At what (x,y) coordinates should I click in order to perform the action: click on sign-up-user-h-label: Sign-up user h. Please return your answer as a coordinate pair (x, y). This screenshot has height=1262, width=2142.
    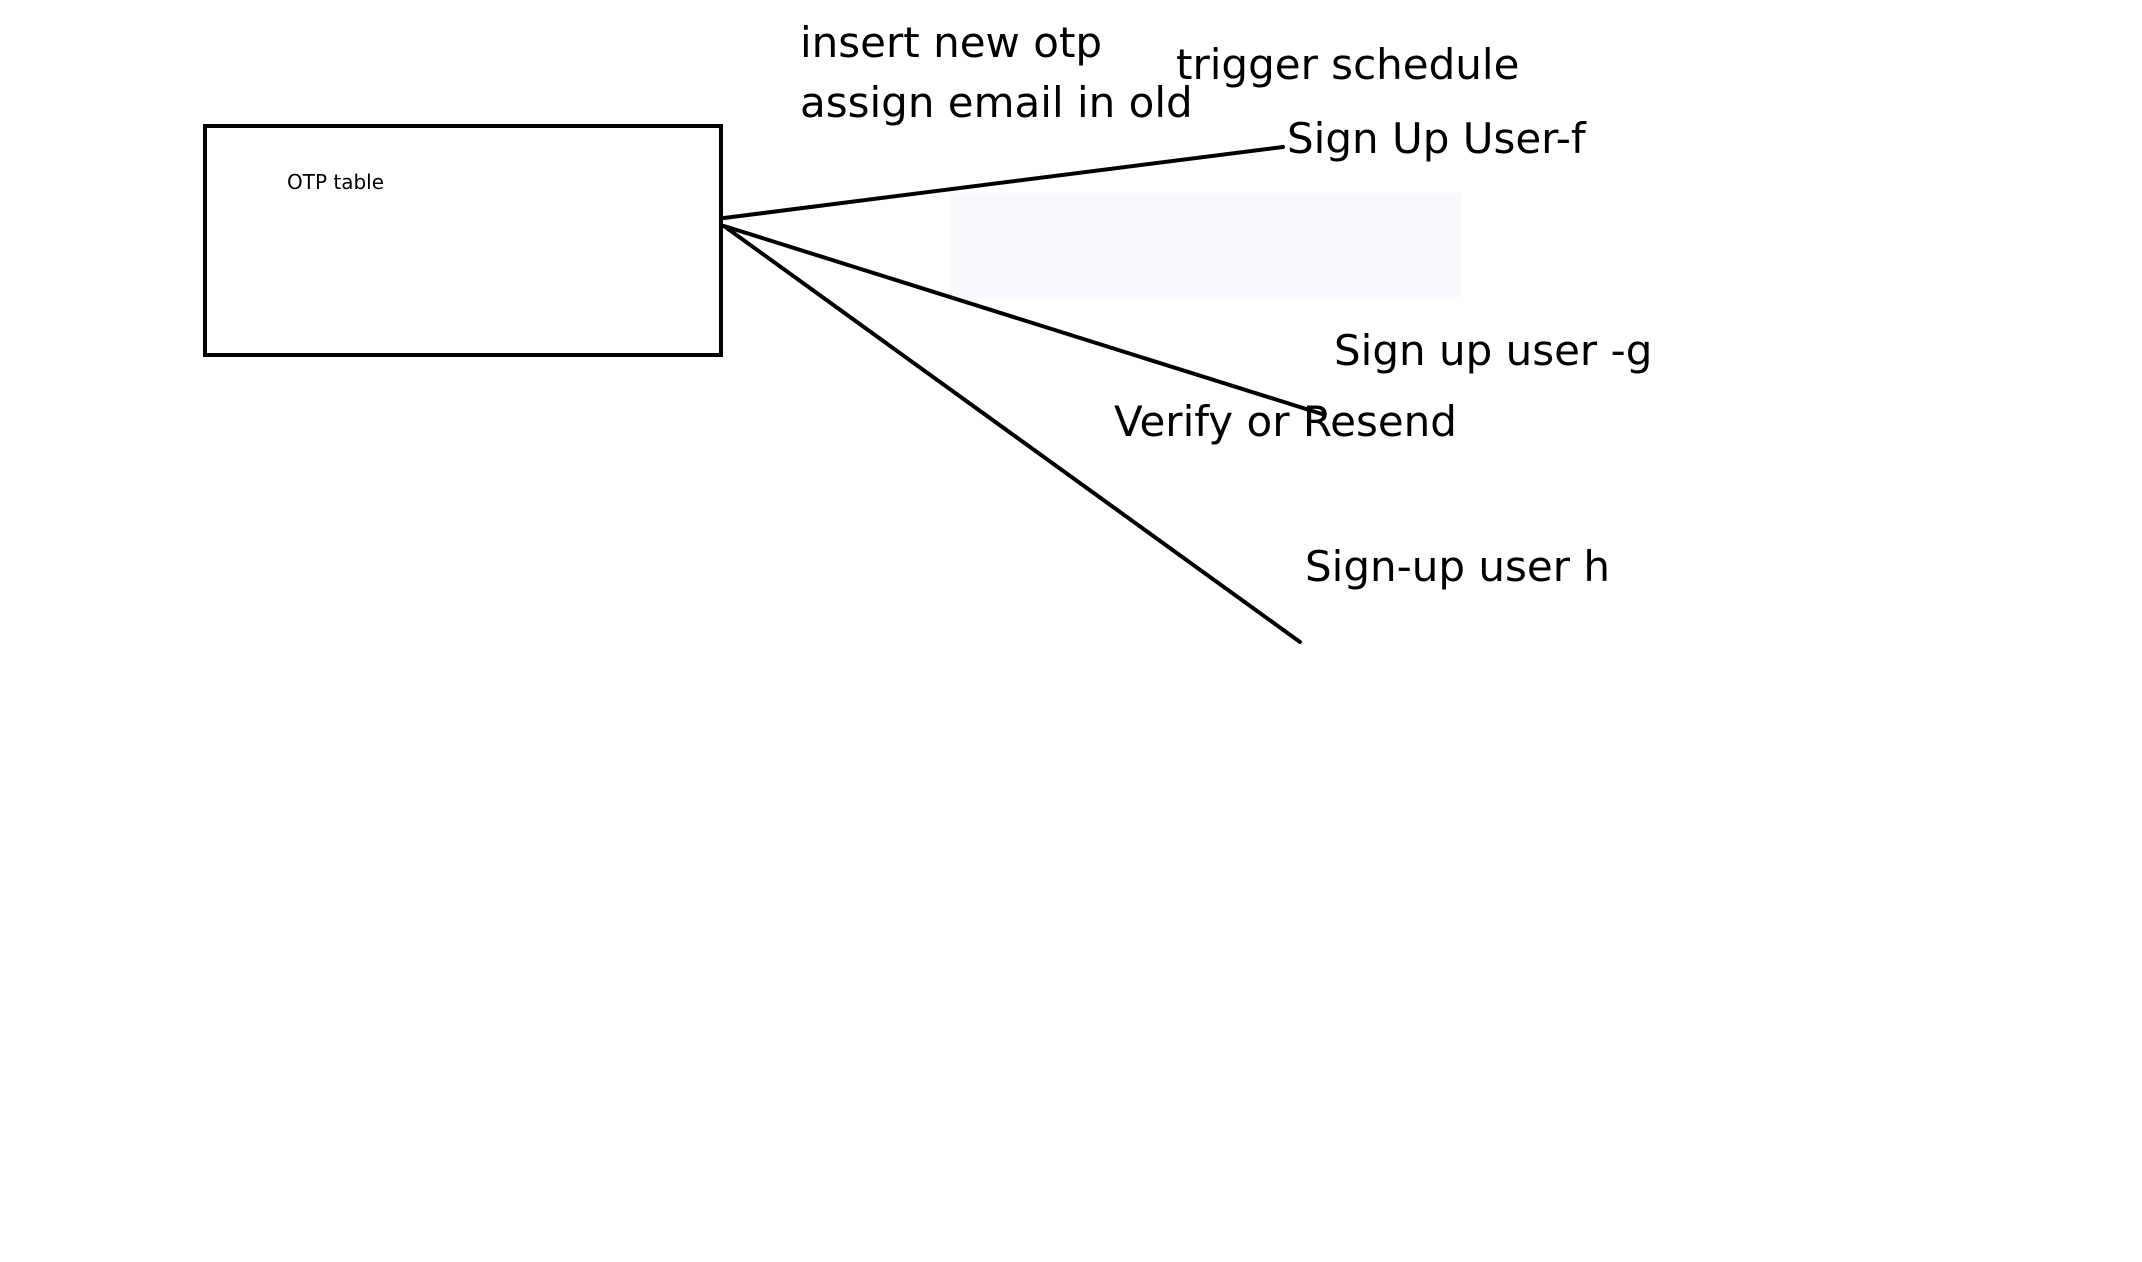
    Looking at the image, I should click on (1457, 566).